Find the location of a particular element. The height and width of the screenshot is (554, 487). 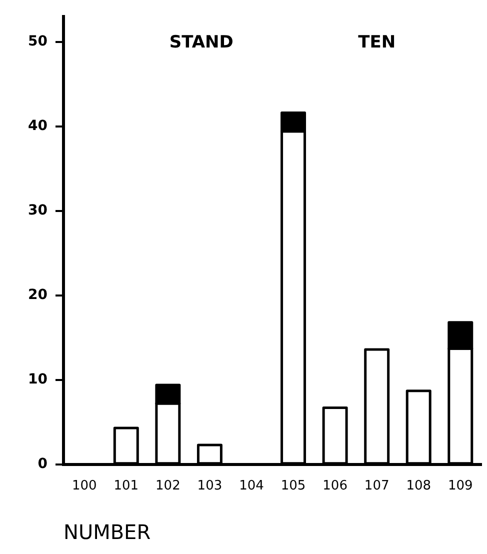

annotation: STAND is located at coordinates (201, 42).